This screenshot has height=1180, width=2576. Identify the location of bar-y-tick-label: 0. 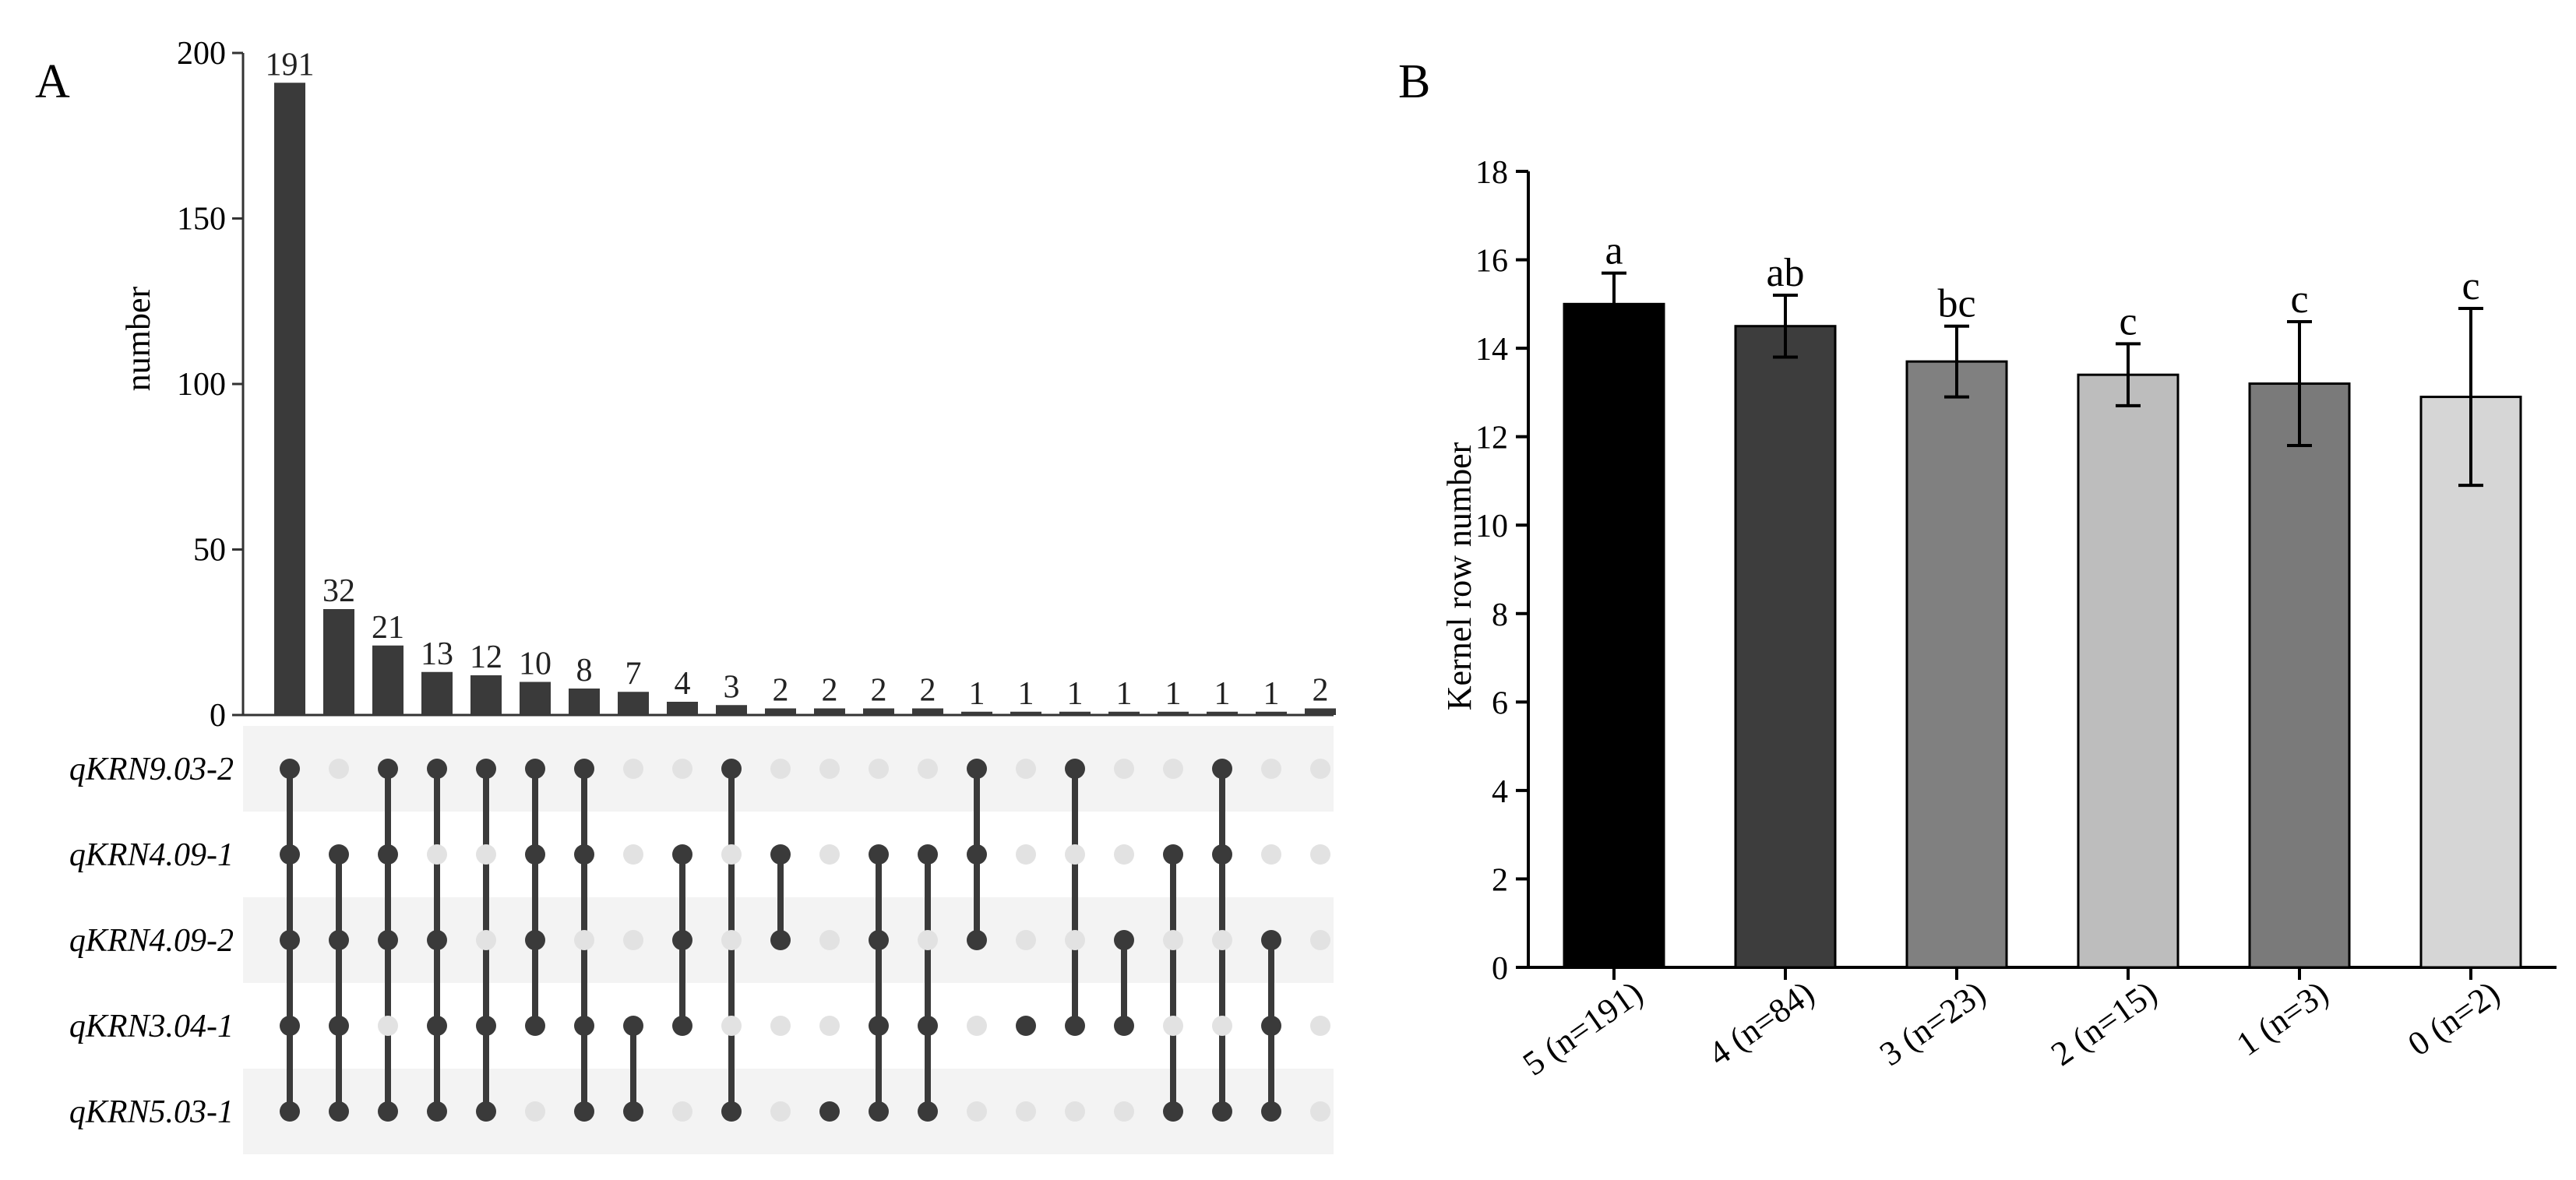
(1500, 969).